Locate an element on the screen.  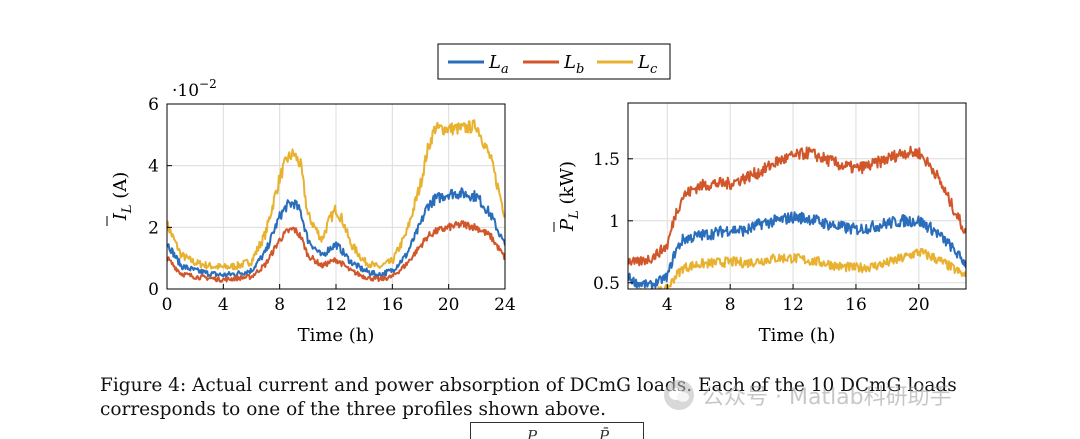
current-exponent: ·10−2 is located at coordinates (194, 89).